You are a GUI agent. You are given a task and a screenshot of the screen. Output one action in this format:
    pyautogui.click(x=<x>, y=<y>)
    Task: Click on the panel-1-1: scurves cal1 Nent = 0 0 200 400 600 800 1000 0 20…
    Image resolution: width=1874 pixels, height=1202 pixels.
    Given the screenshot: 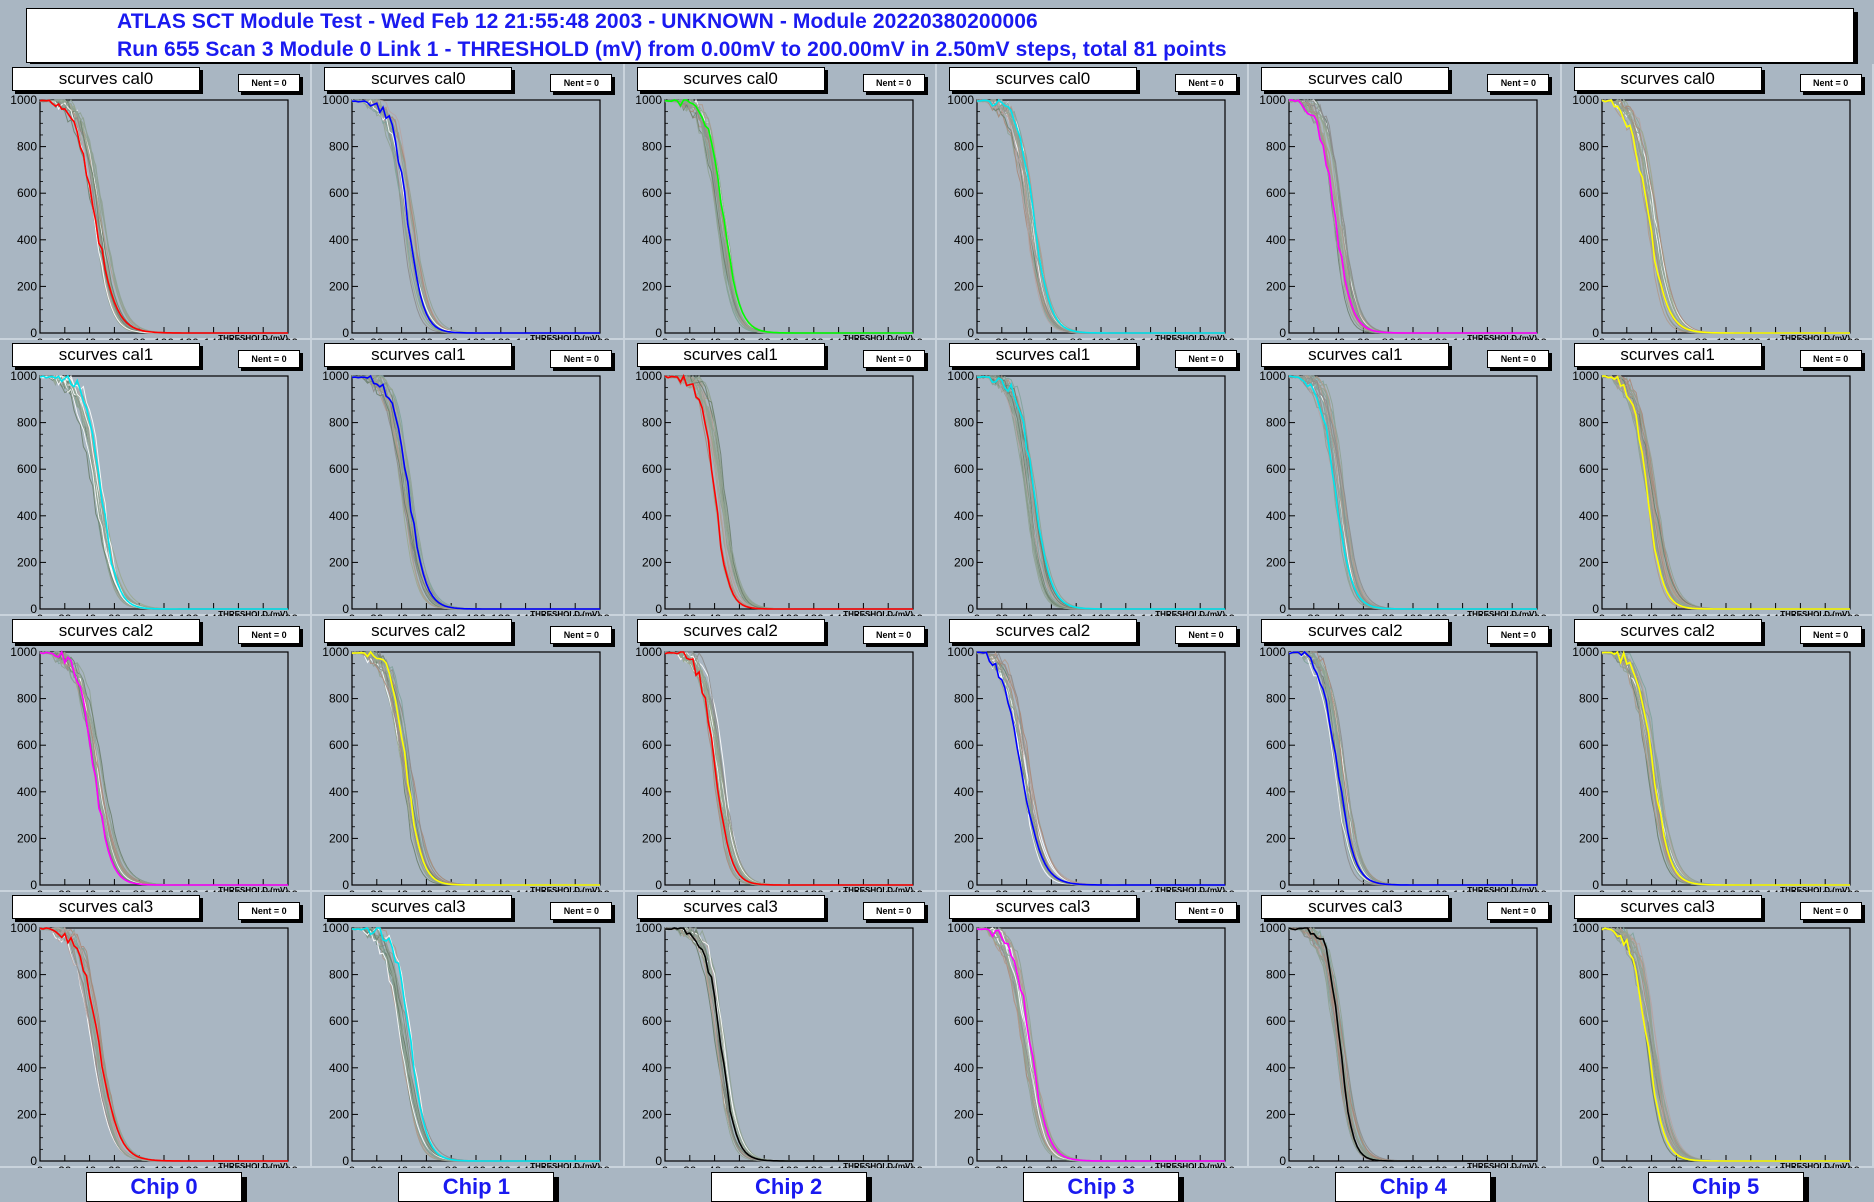 What is the action you would take?
    pyautogui.click(x=468, y=478)
    